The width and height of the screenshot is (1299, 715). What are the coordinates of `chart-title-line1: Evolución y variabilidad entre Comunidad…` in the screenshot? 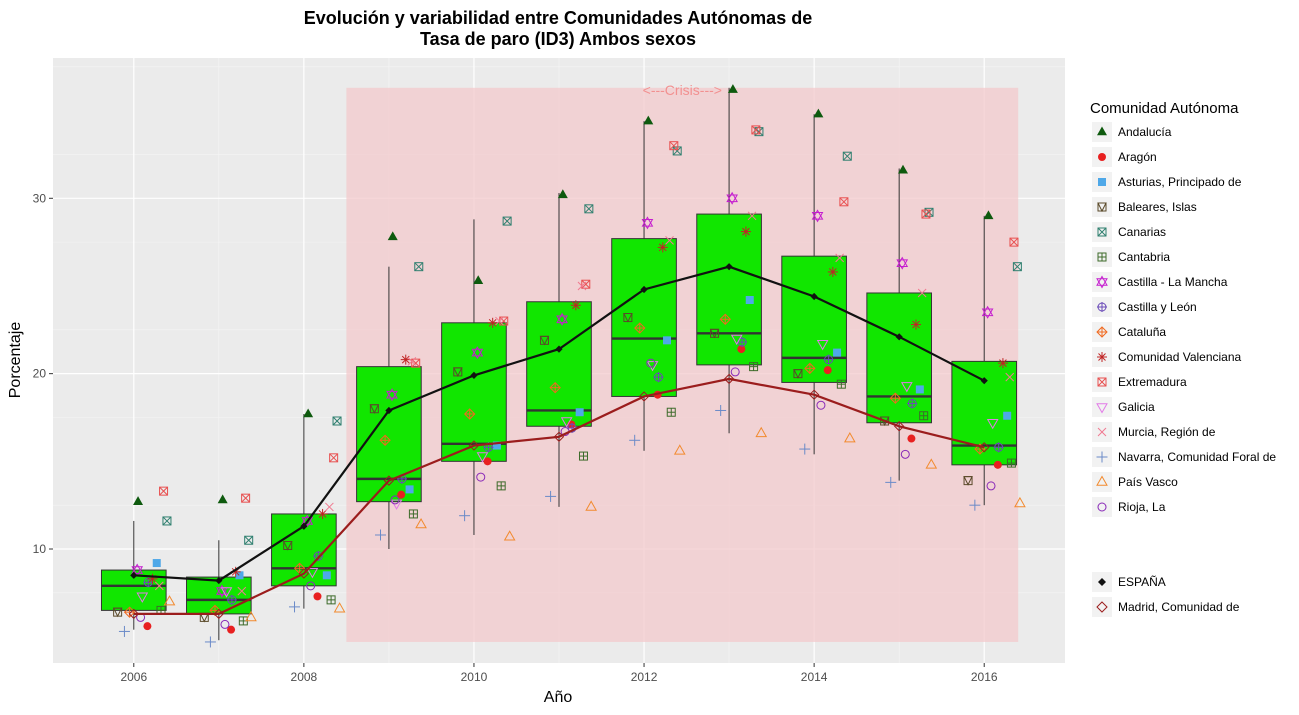 It's located at (558, 18).